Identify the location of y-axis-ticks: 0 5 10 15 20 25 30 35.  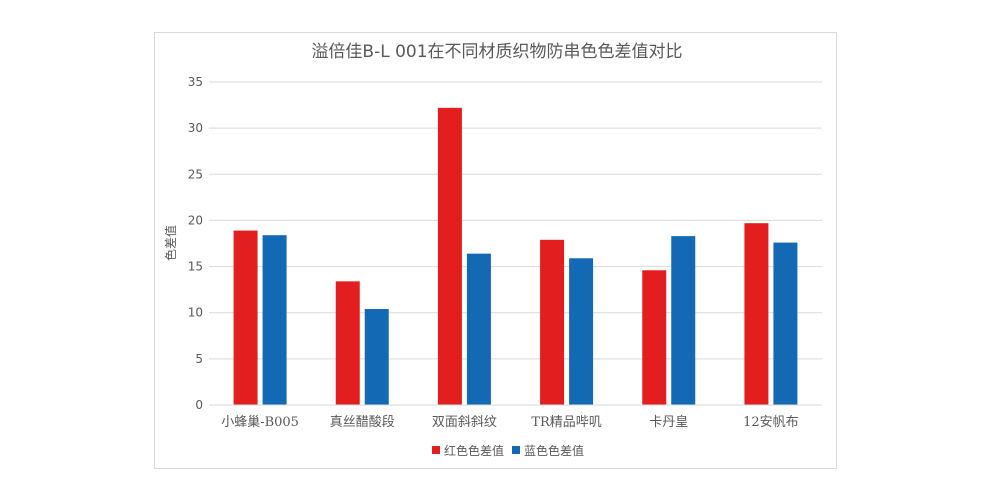
(195, 243).